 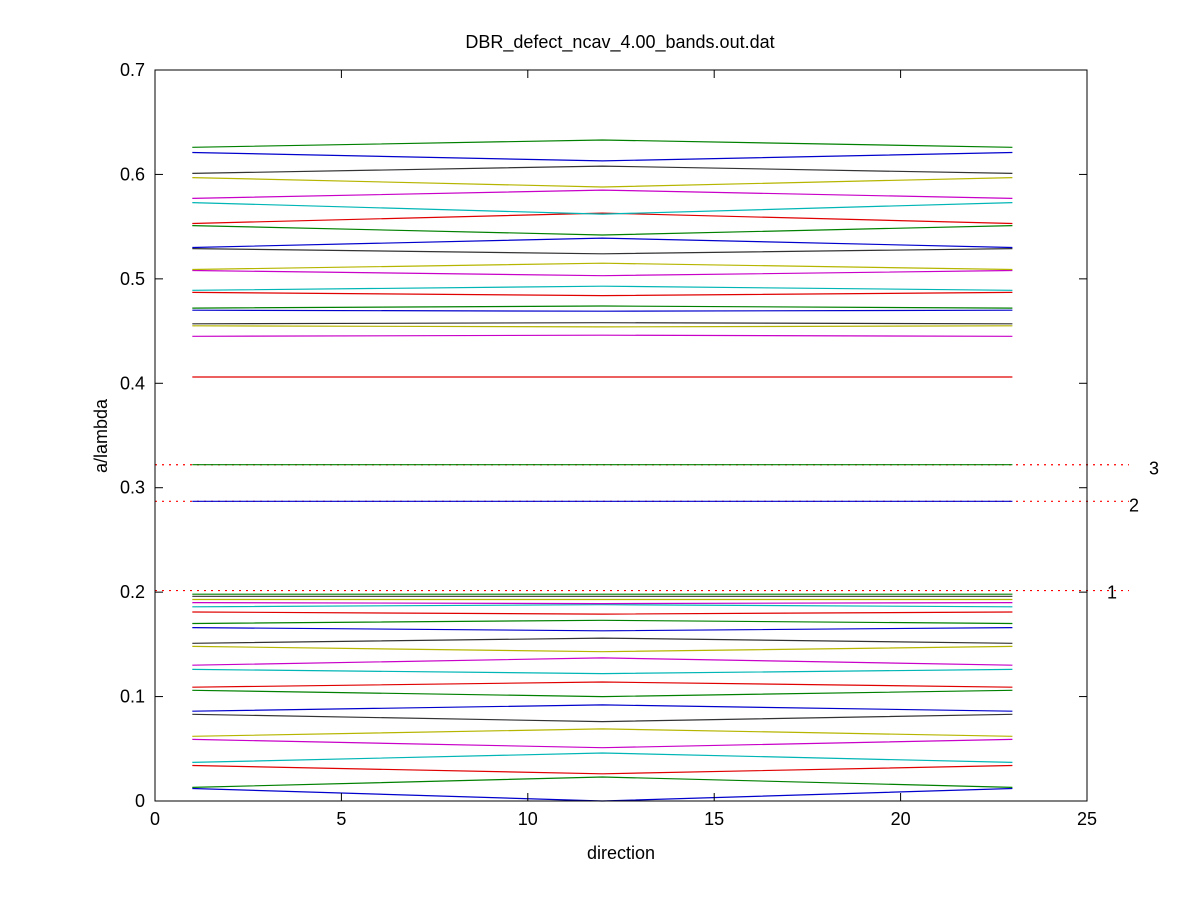 What do you see at coordinates (132, 70) in the screenshot?
I see `y-tick-label: 0.7` at bounding box center [132, 70].